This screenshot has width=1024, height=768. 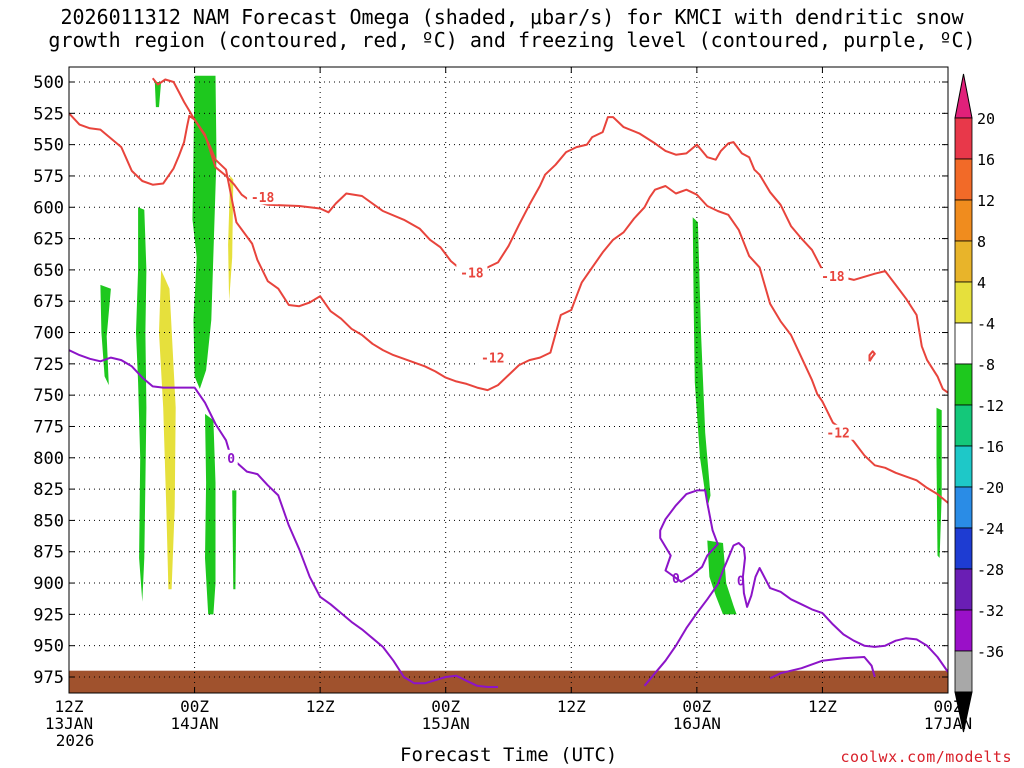 I want to click on contour-freezing-level-b, so click(x=795, y=614).